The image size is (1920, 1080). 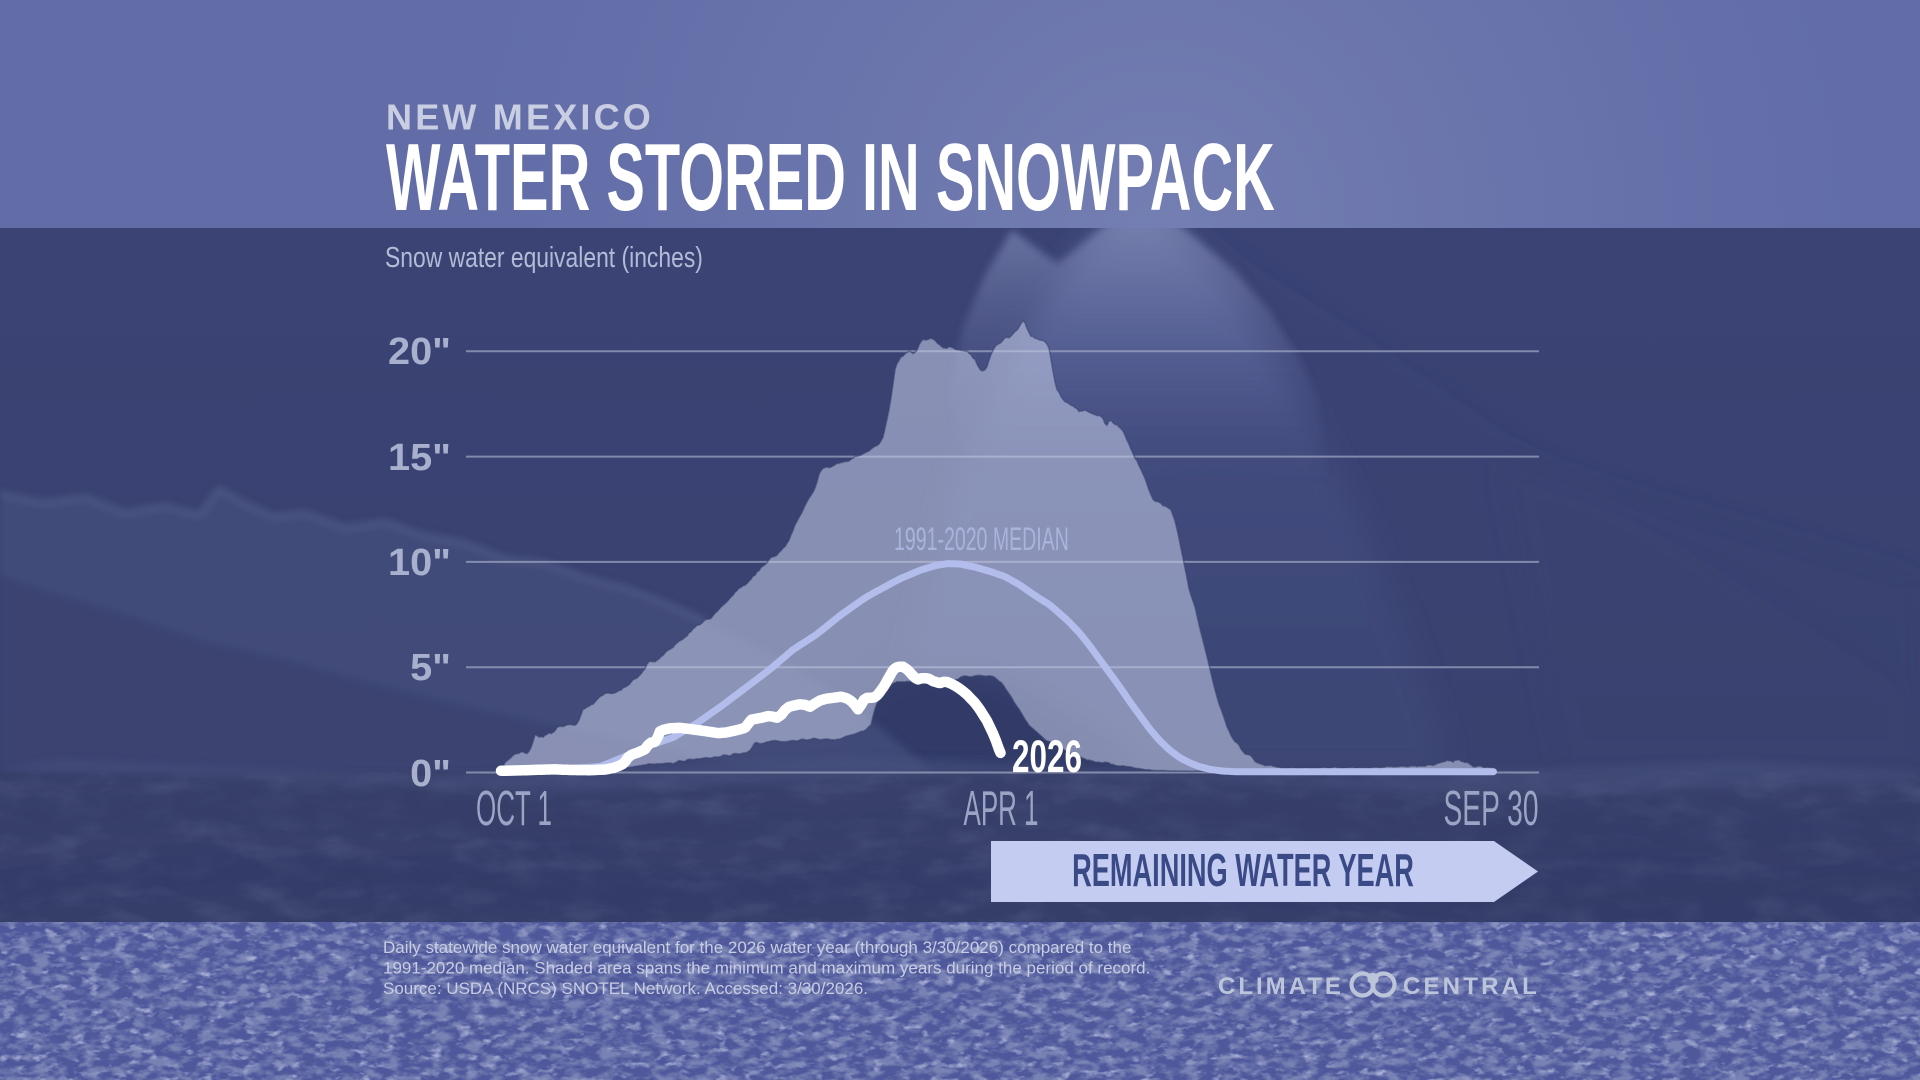 I want to click on svg-text: WATER STORED IN SNOWPACK, so click(x=830, y=177).